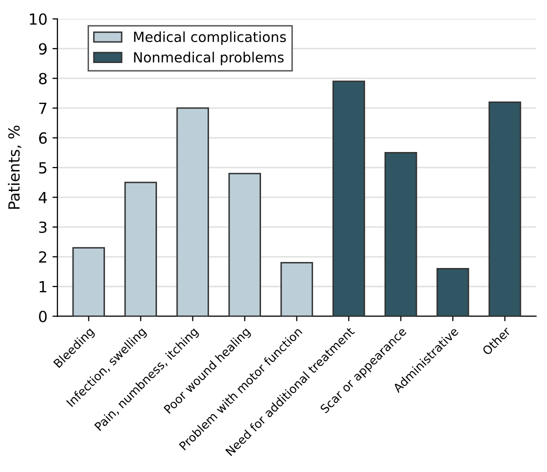  I want to click on y-tick-label: 7, so click(42, 108).